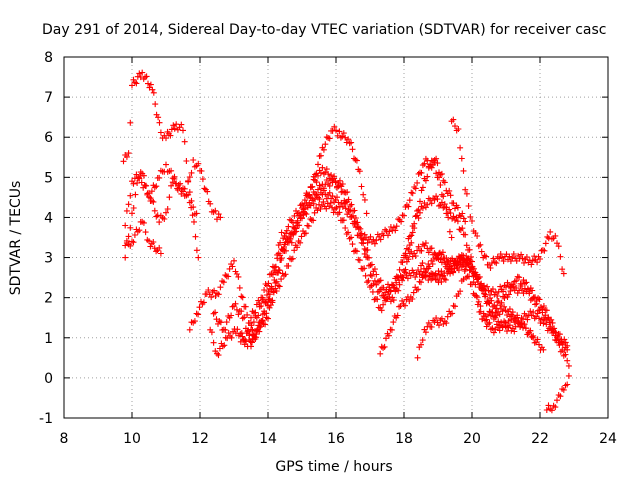 The height and width of the screenshot is (480, 640). Describe the element at coordinates (64, 439) in the screenshot. I see `x-tick-label: 8` at that location.